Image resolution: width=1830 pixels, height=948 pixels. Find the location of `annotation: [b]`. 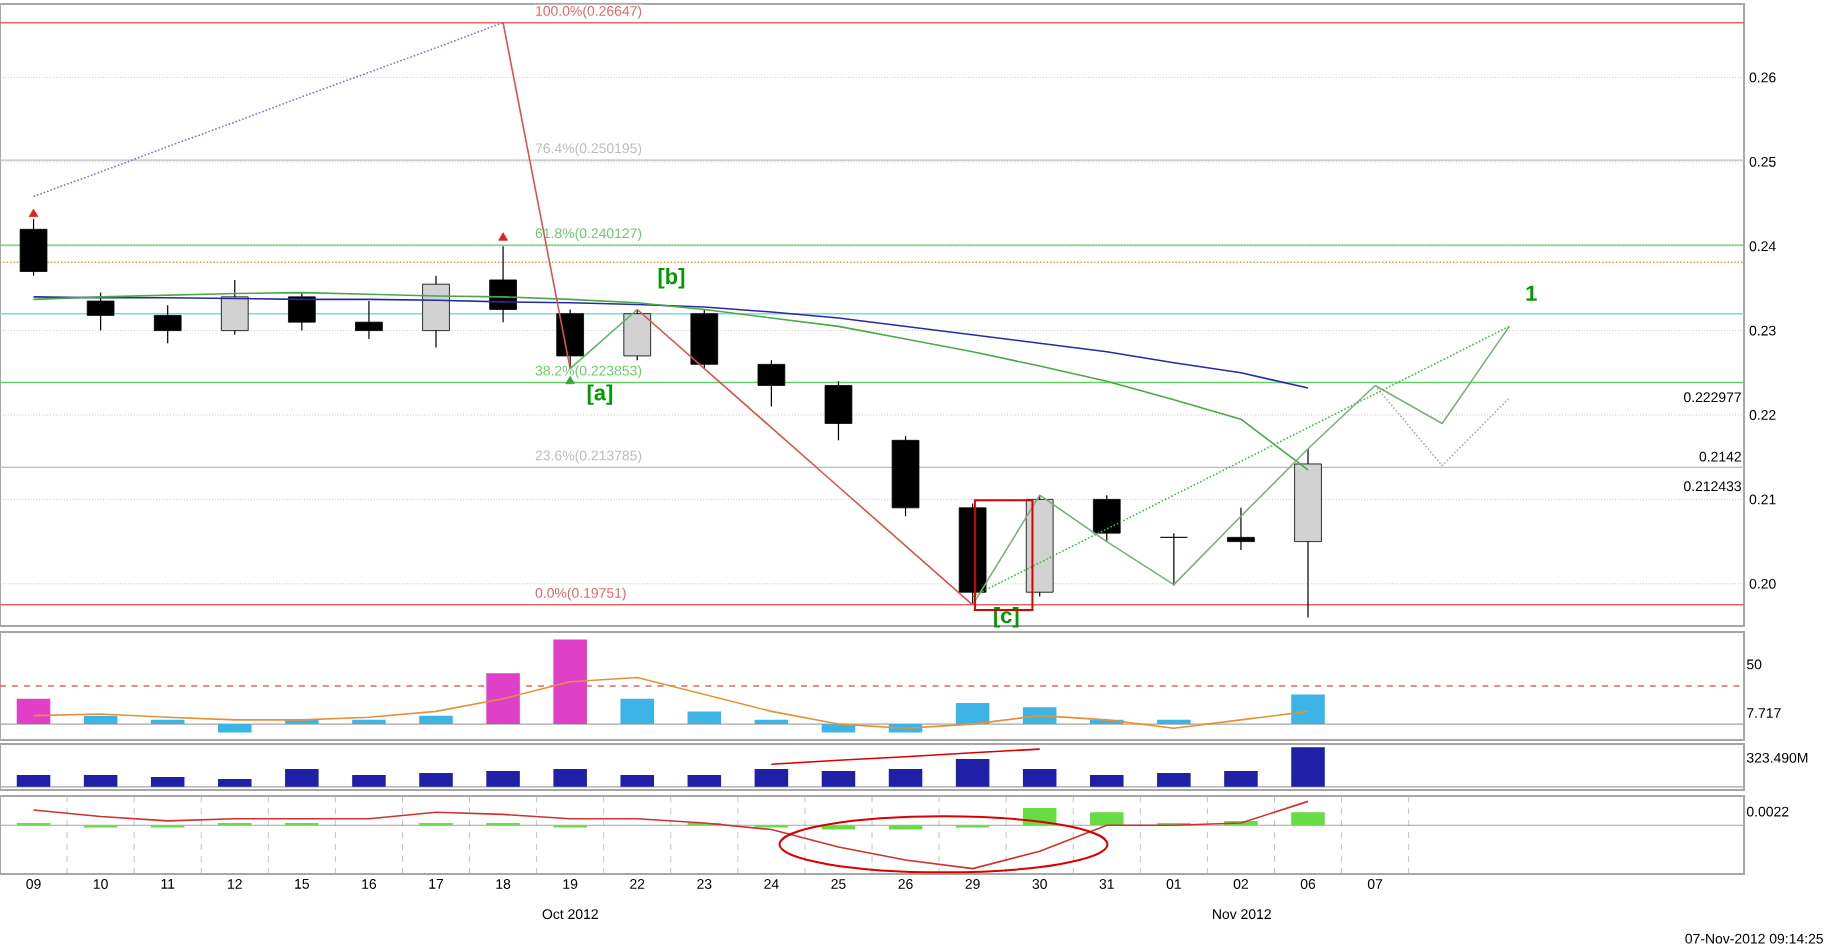

annotation: [b] is located at coordinates (671, 278).